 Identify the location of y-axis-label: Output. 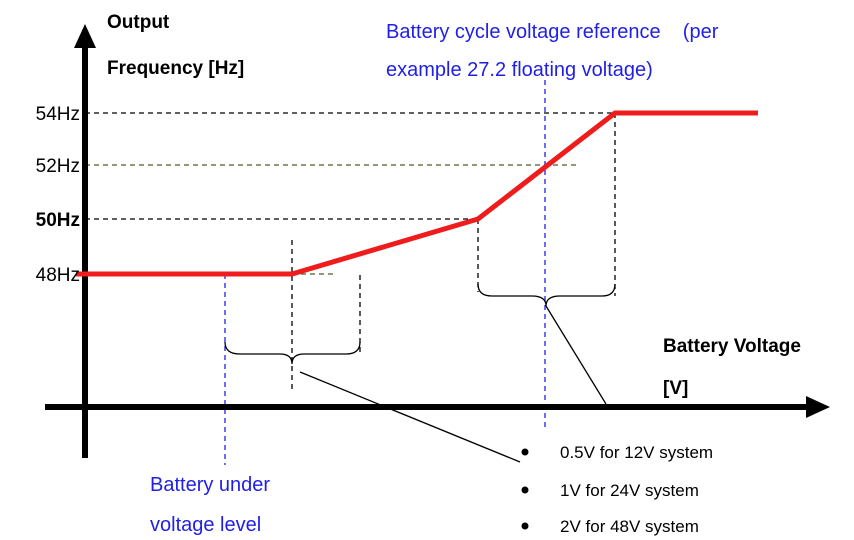
(138, 22).